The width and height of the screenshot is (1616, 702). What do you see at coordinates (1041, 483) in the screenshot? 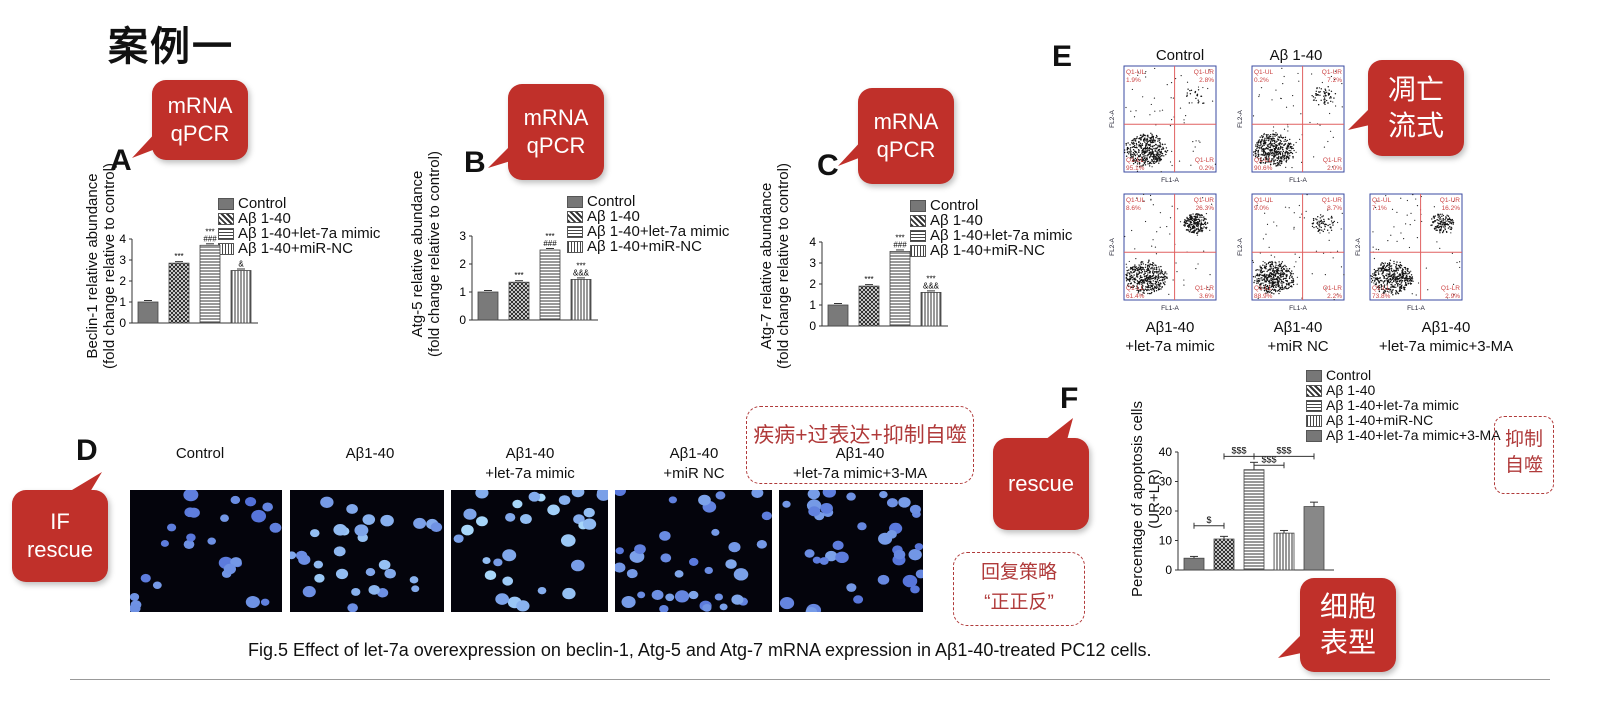
I see `callout-text: rescue` at bounding box center [1041, 483].